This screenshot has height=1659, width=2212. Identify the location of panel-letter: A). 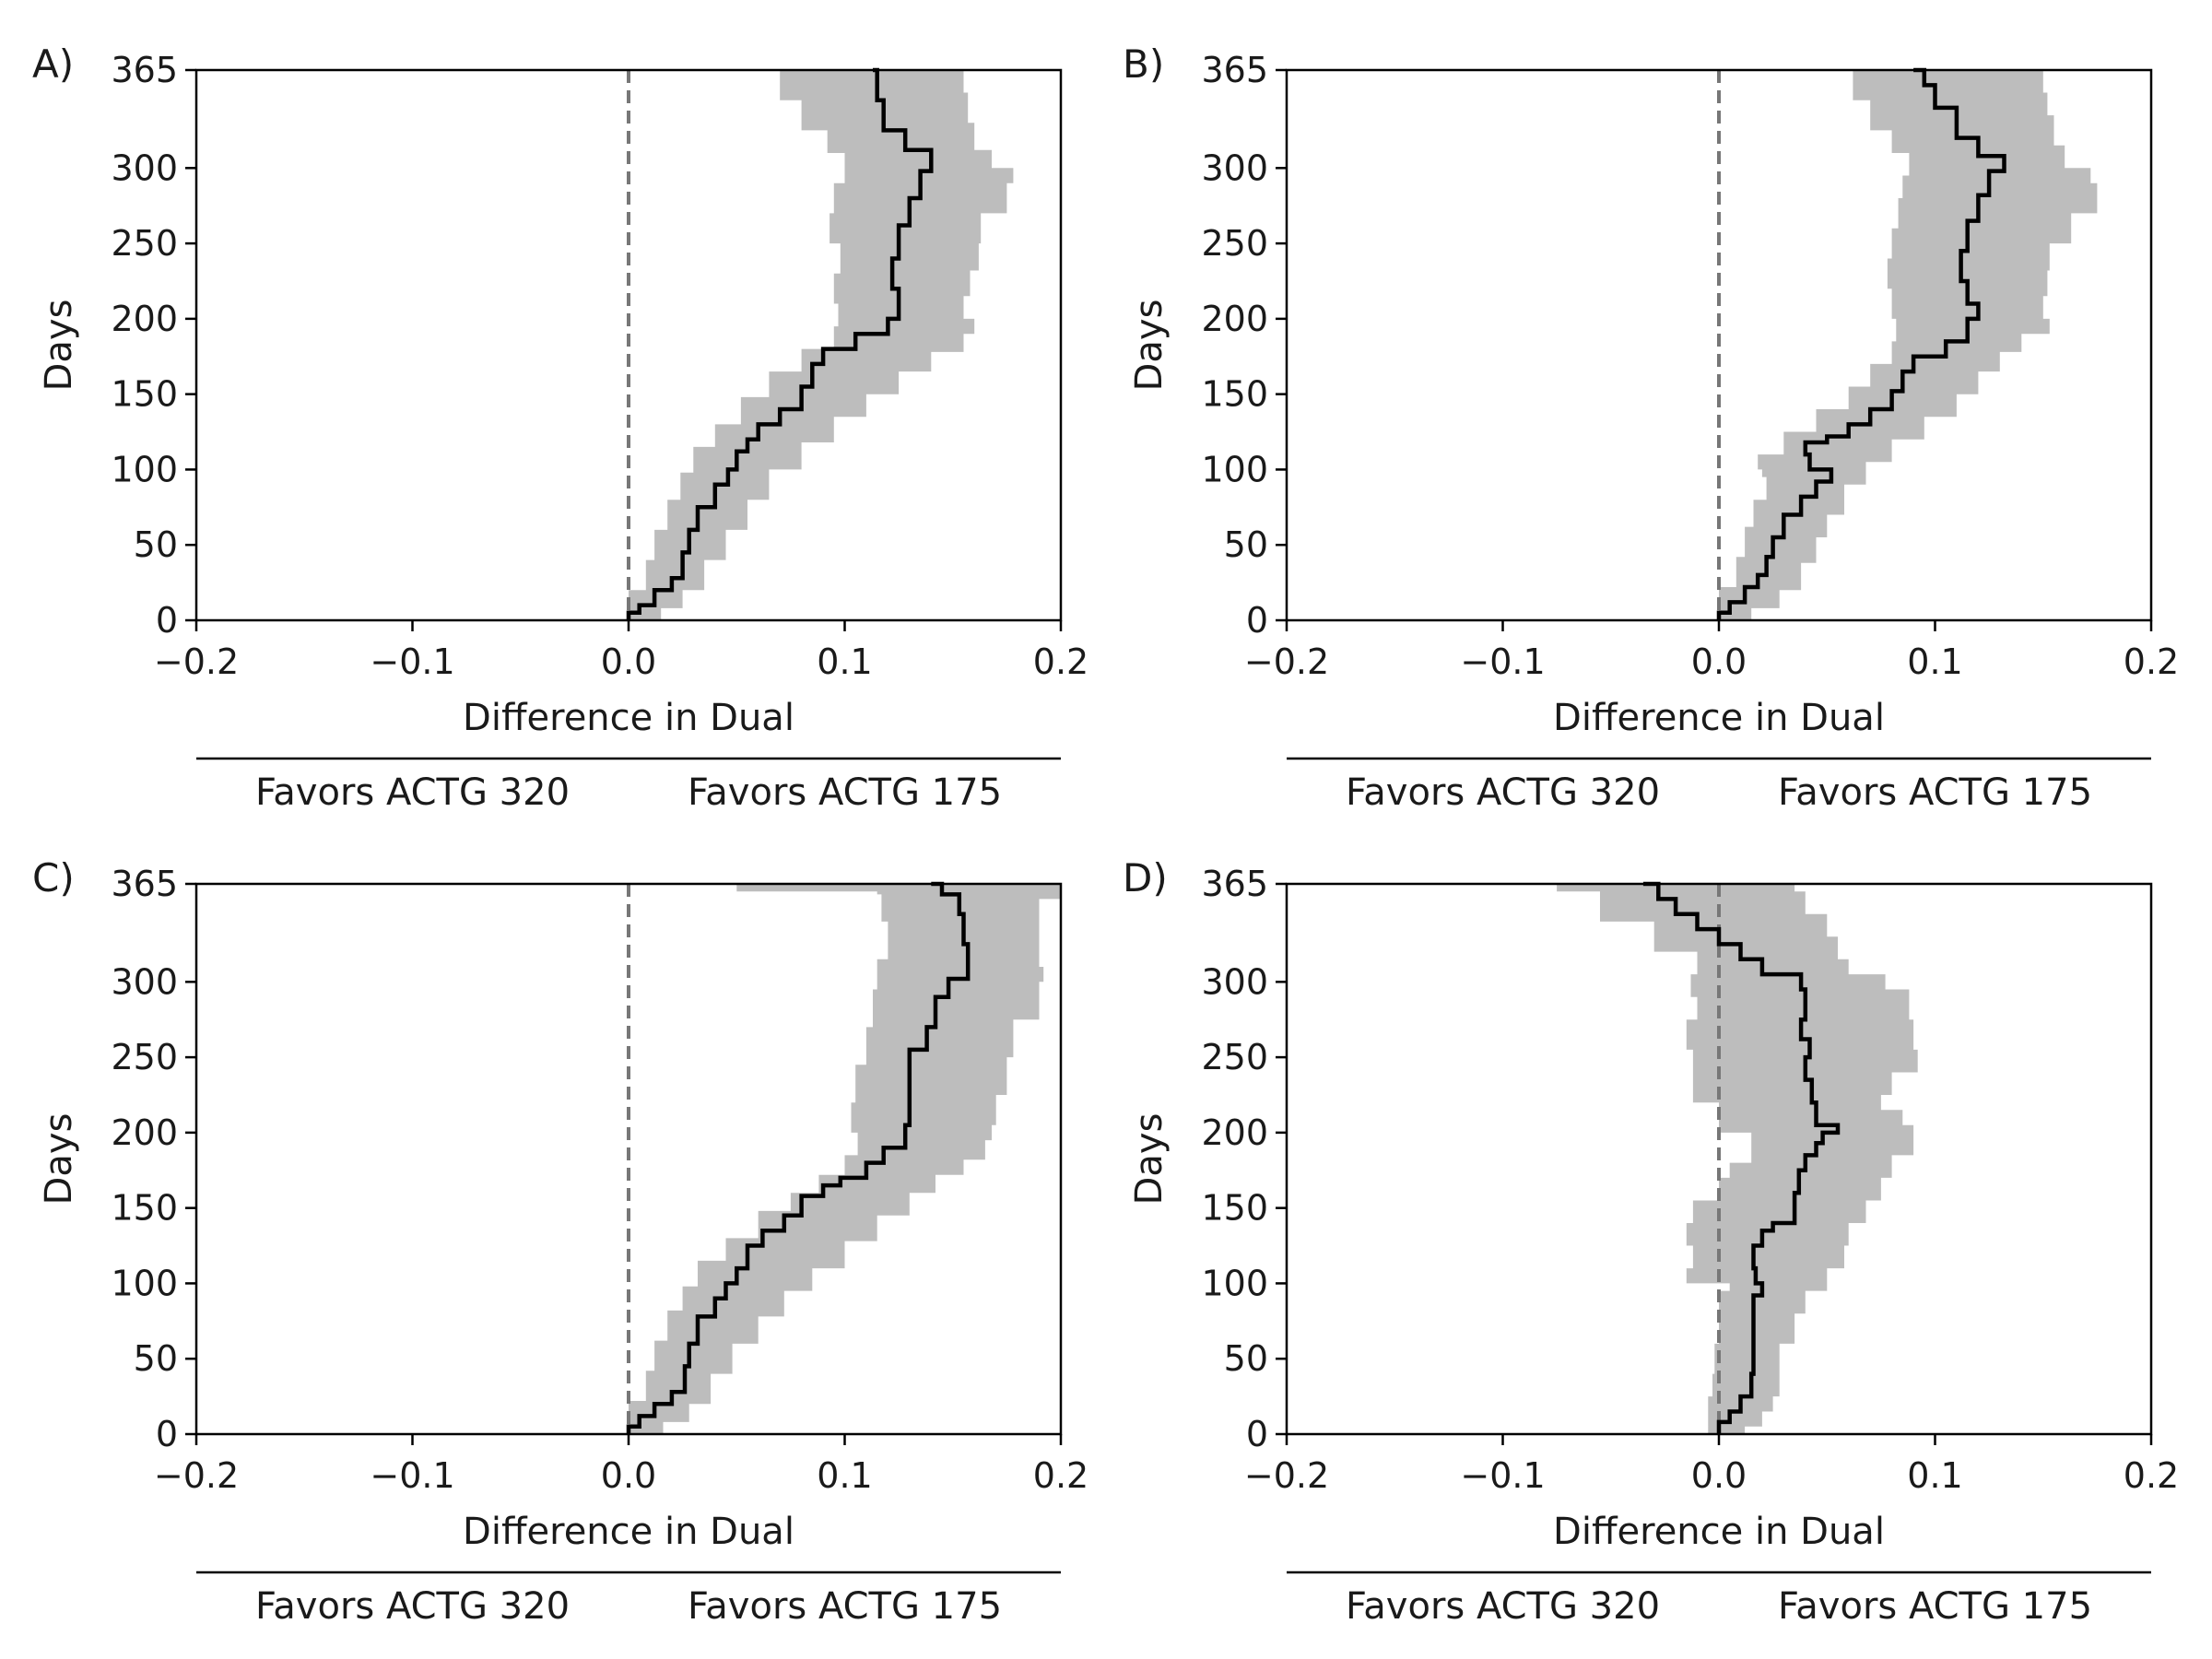
(53, 64).